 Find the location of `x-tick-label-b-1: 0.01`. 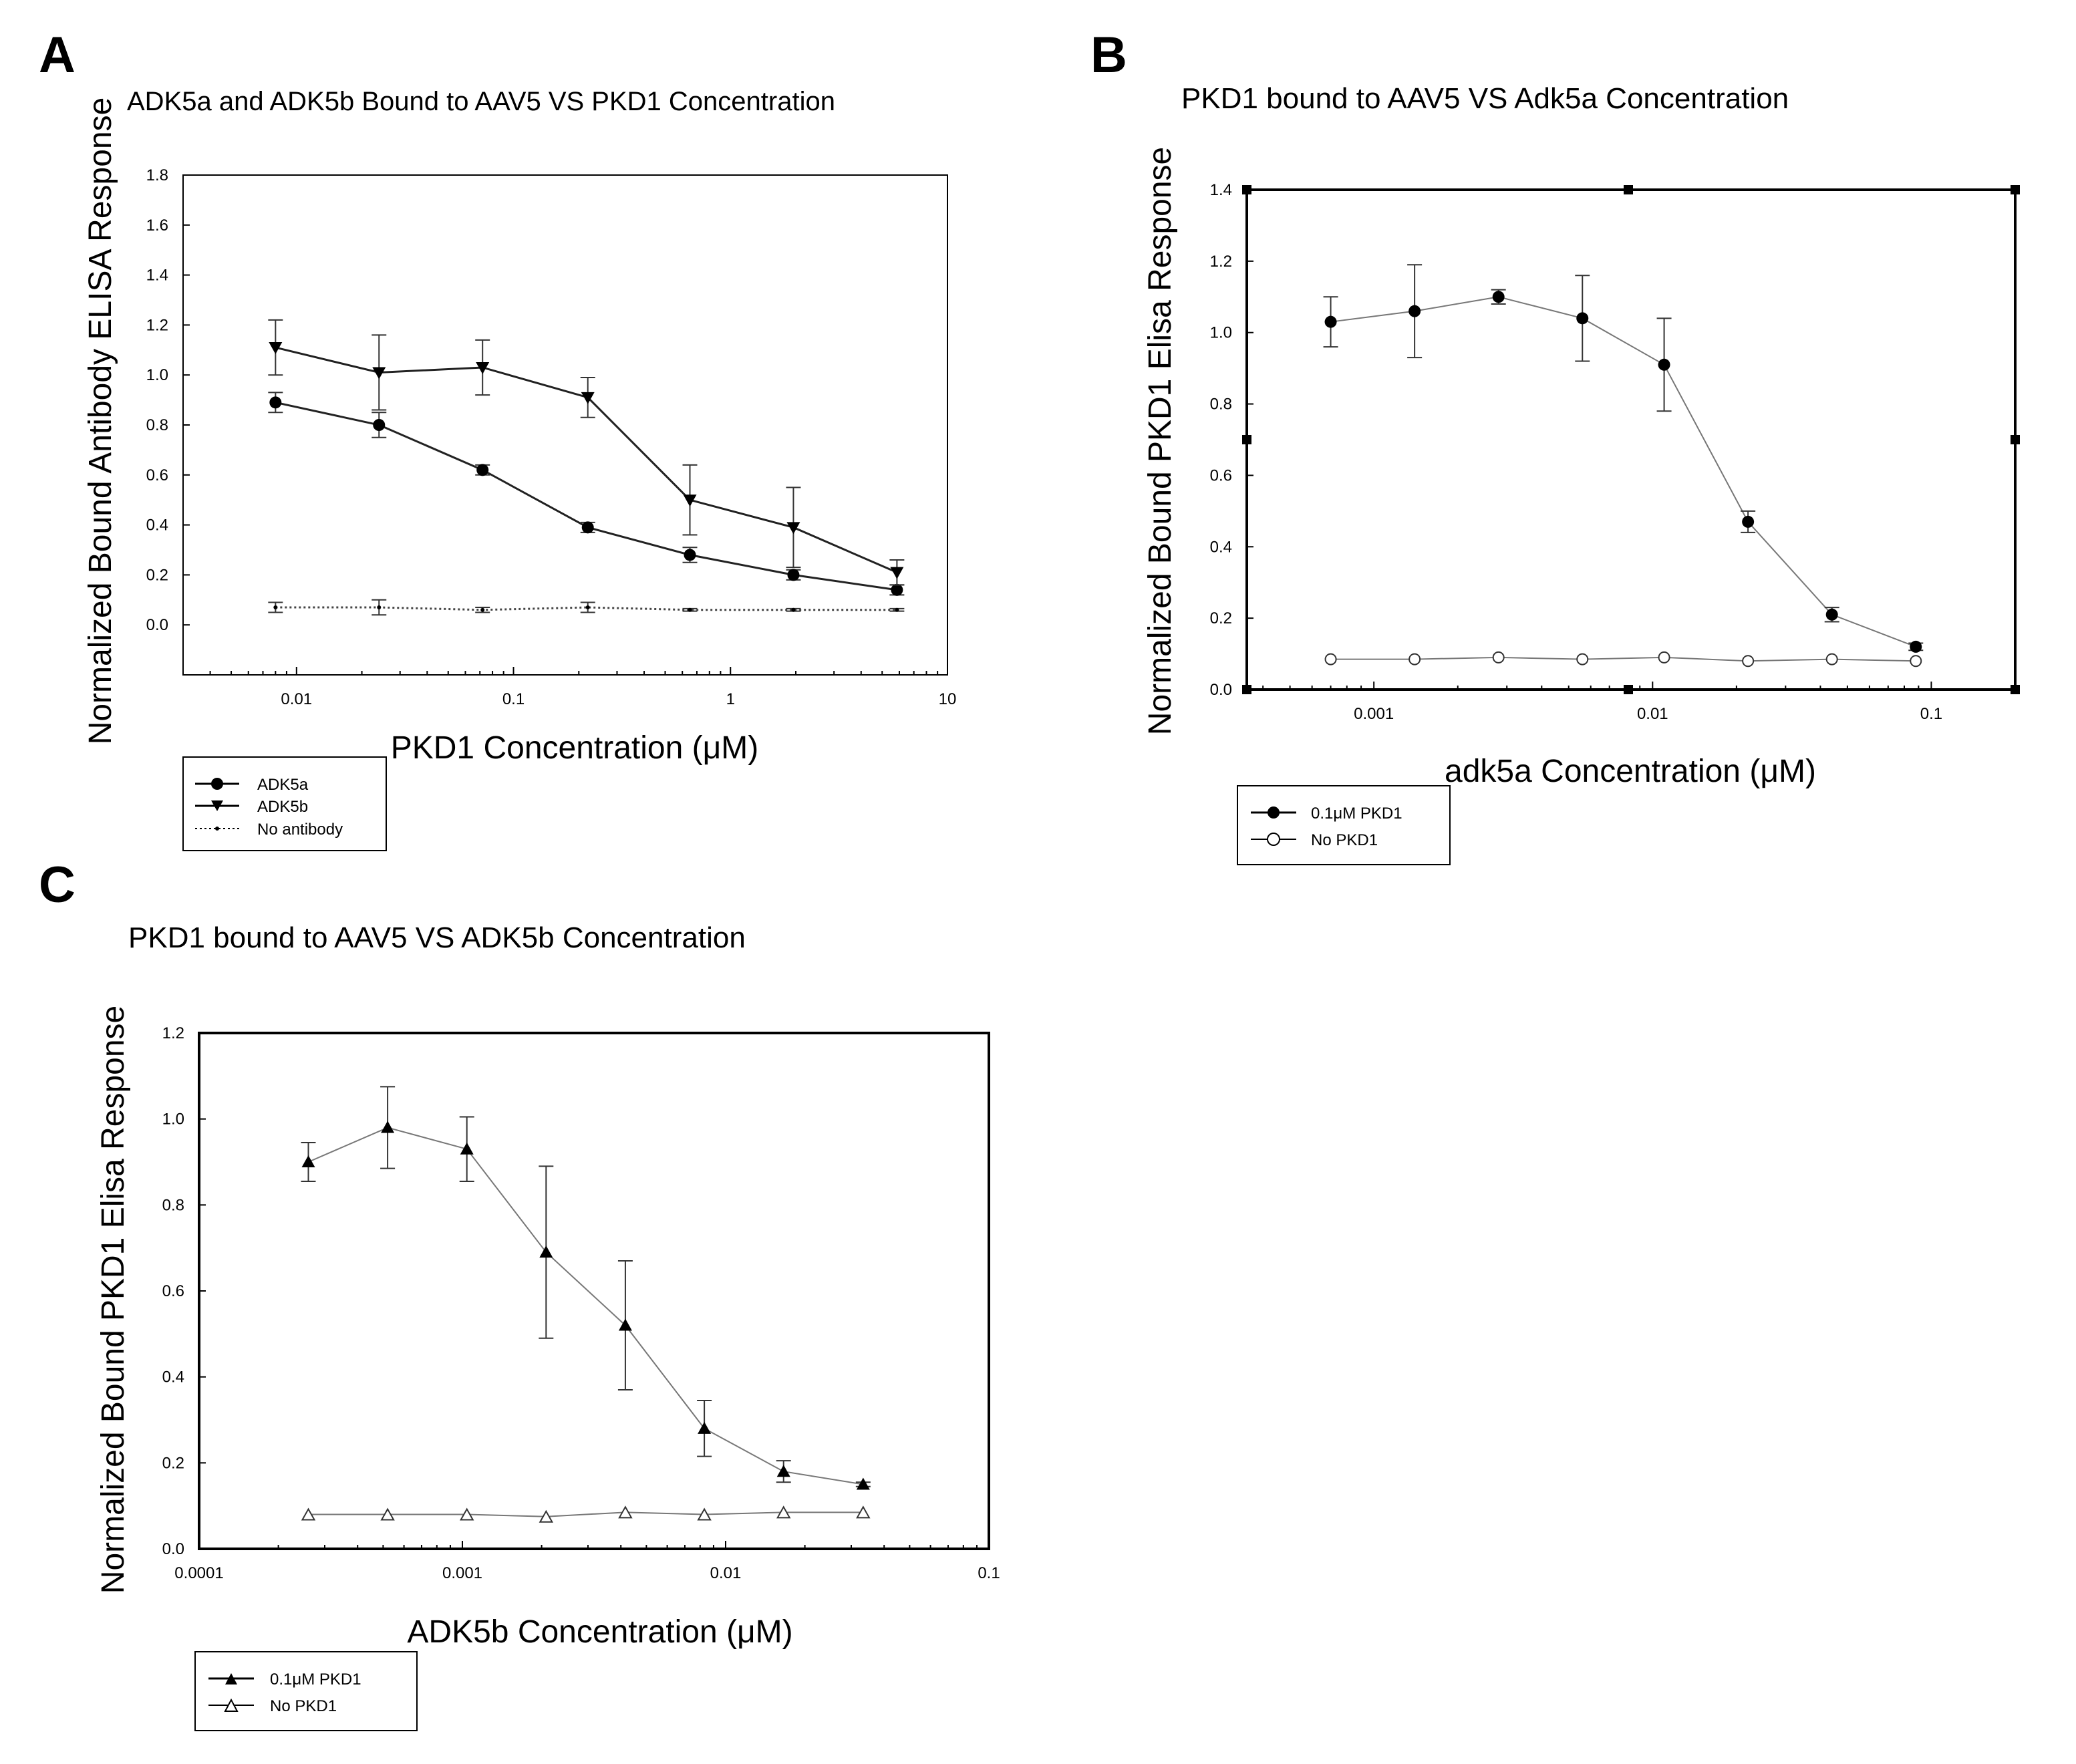

x-tick-label-b-1: 0.01 is located at coordinates (1652, 714).